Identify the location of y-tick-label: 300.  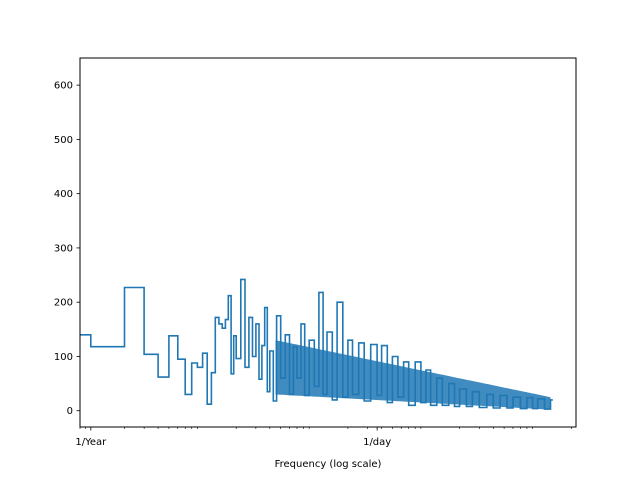
(63, 248).